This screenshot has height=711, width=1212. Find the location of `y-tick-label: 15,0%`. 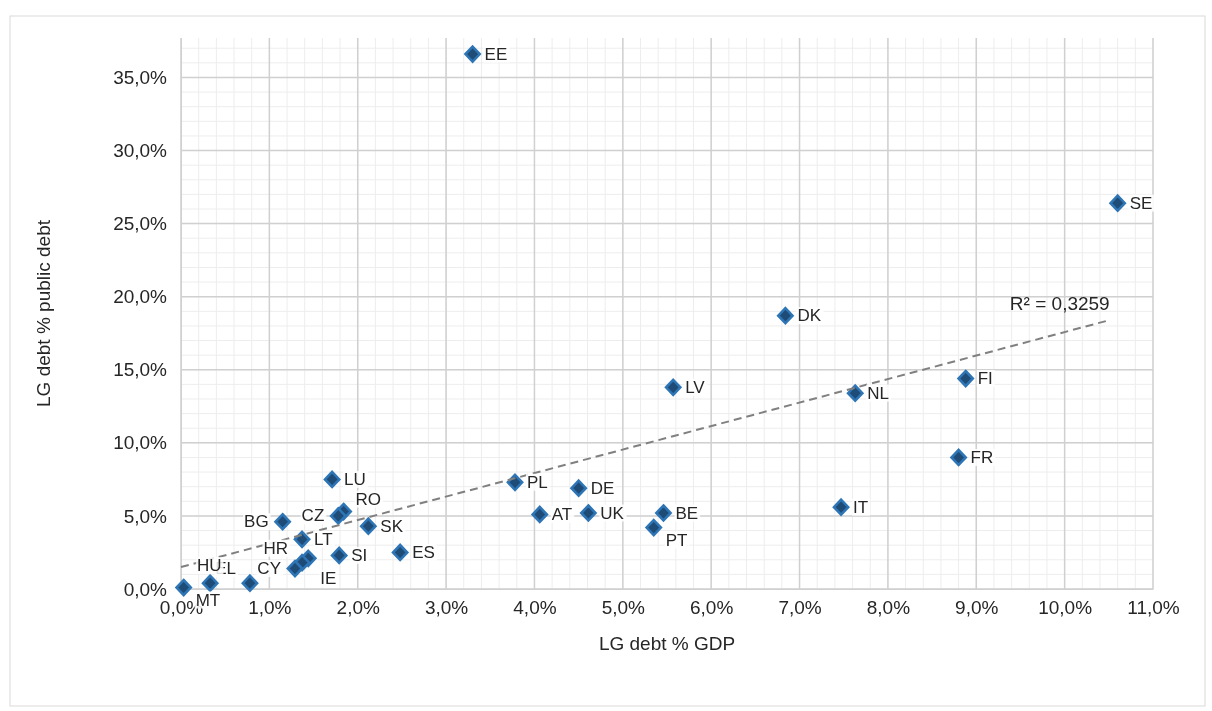

y-tick-label: 15,0% is located at coordinates (140, 370).